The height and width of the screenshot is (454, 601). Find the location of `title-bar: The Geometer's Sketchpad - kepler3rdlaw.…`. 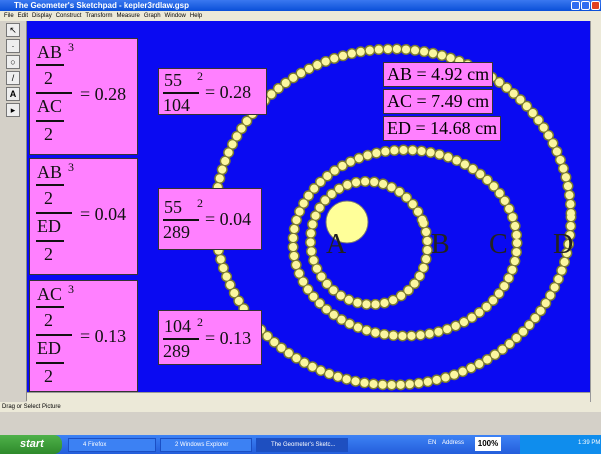

title-bar: The Geometer's Sketchpad - kepler3rdlaw.… is located at coordinates (300, 5).